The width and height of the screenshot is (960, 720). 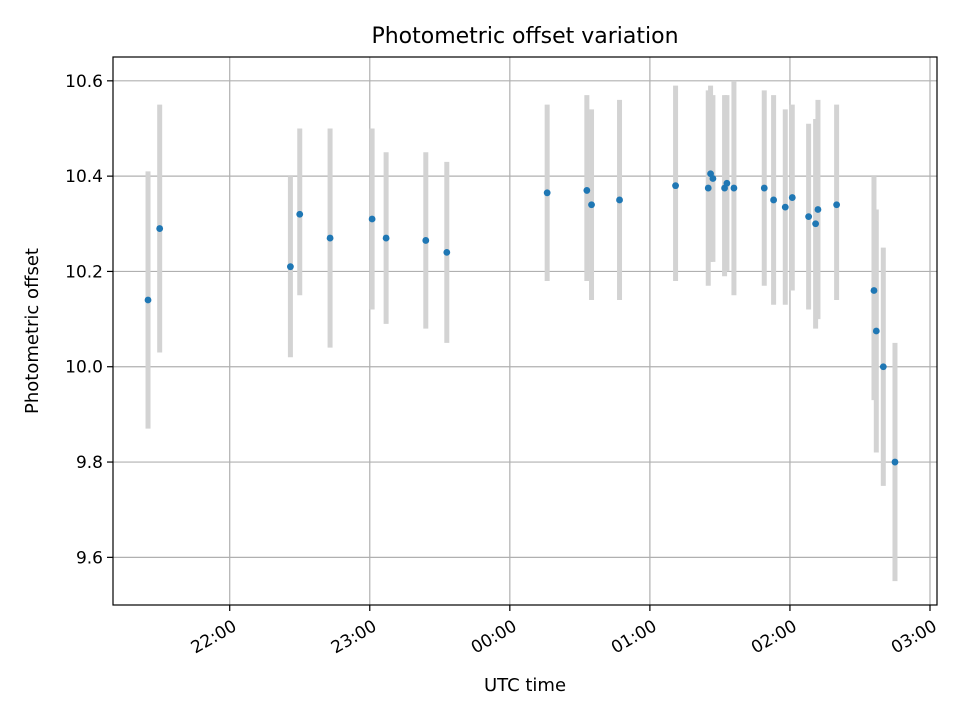 What do you see at coordinates (84, 368) in the screenshot?
I see `y-tick-label: 10.0` at bounding box center [84, 368].